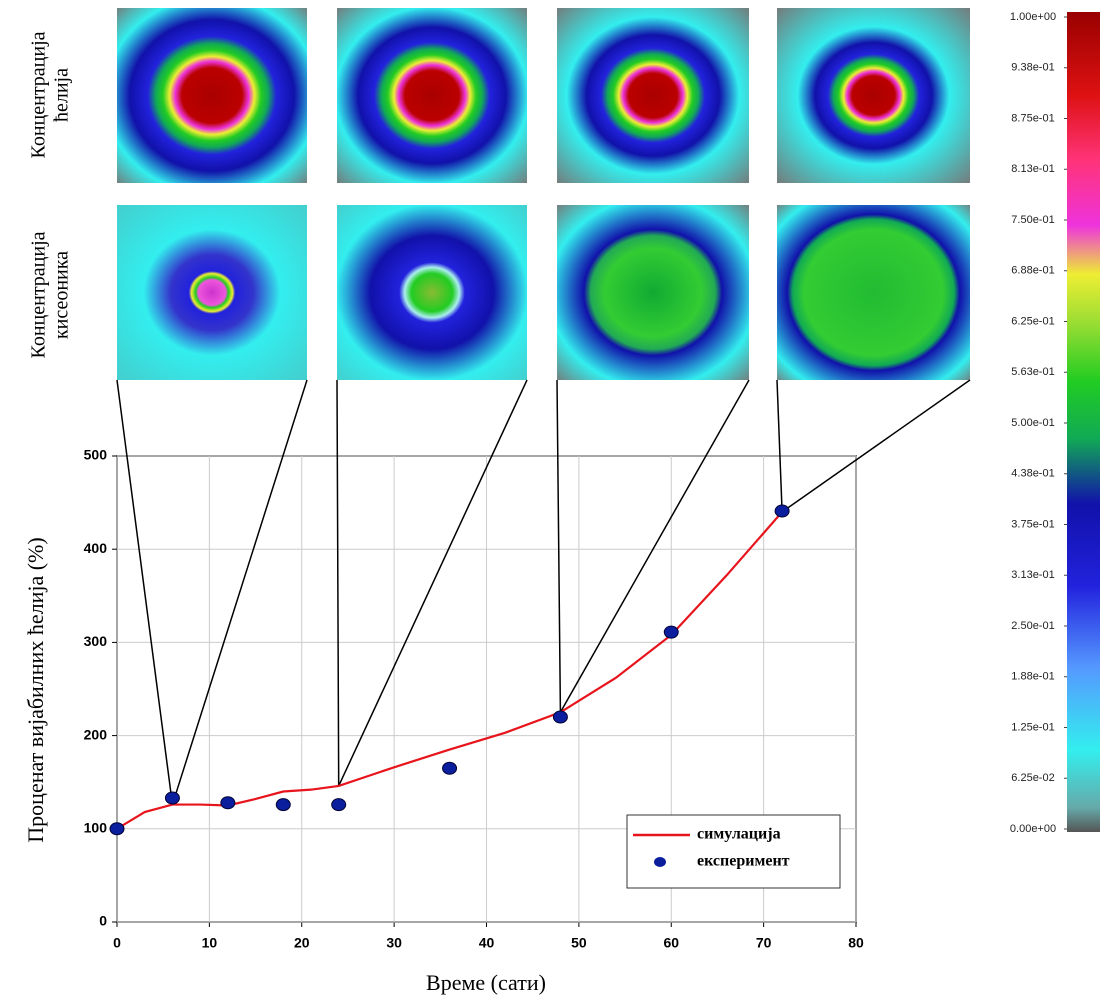 The height and width of the screenshot is (1002, 1101). I want to click on row-label: кисеоника, so click(62, 295).